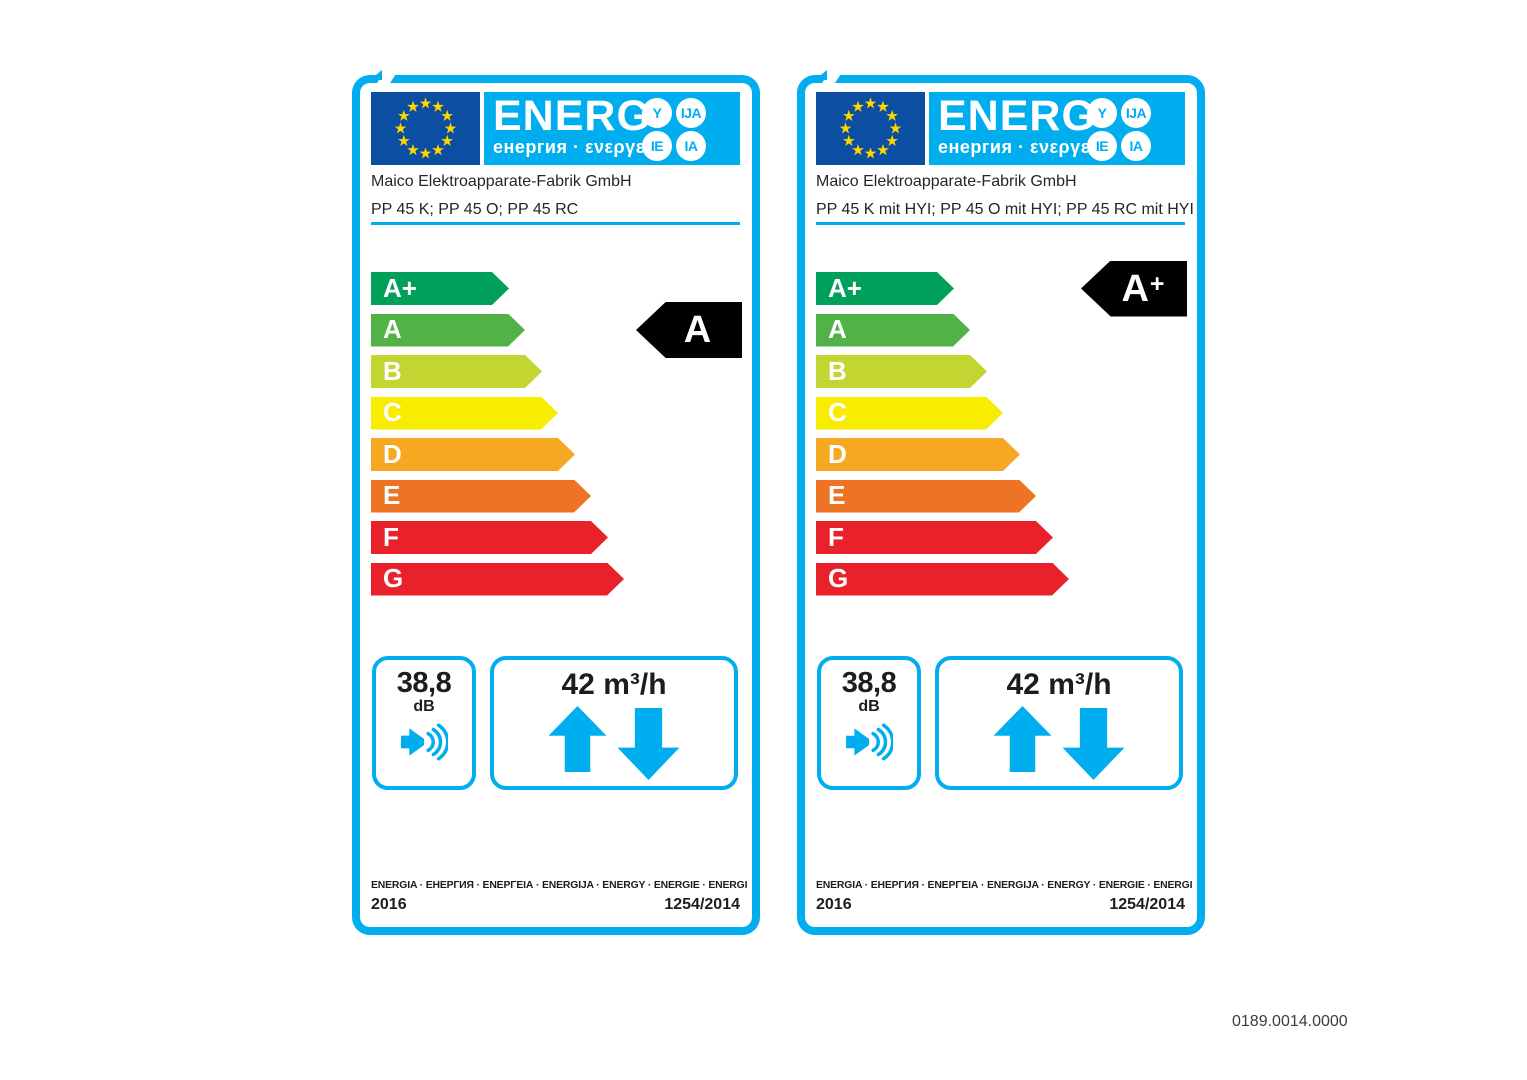 The width and height of the screenshot is (1527, 1080). What do you see at coordinates (1290, 1021) in the screenshot?
I see `document-number: 0189.0014.0000` at bounding box center [1290, 1021].